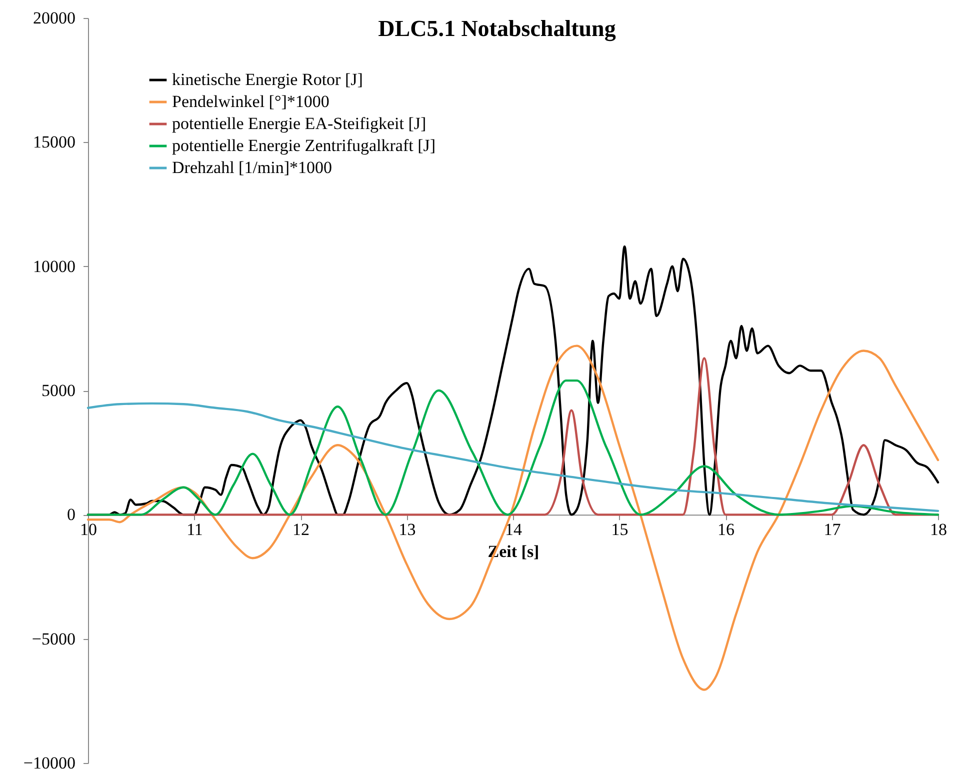  Describe the element at coordinates (88, 530) in the screenshot. I see `x-tick-label: 10` at that location.